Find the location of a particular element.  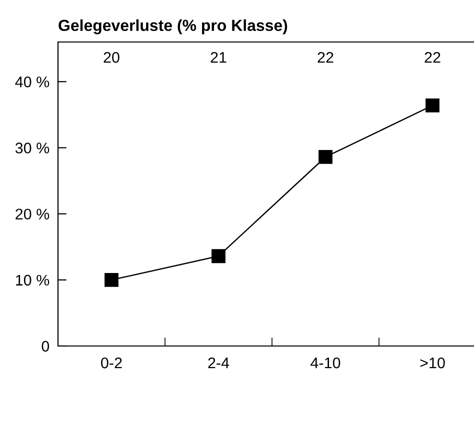

y-tick-label: 30 % is located at coordinates (32, 148).